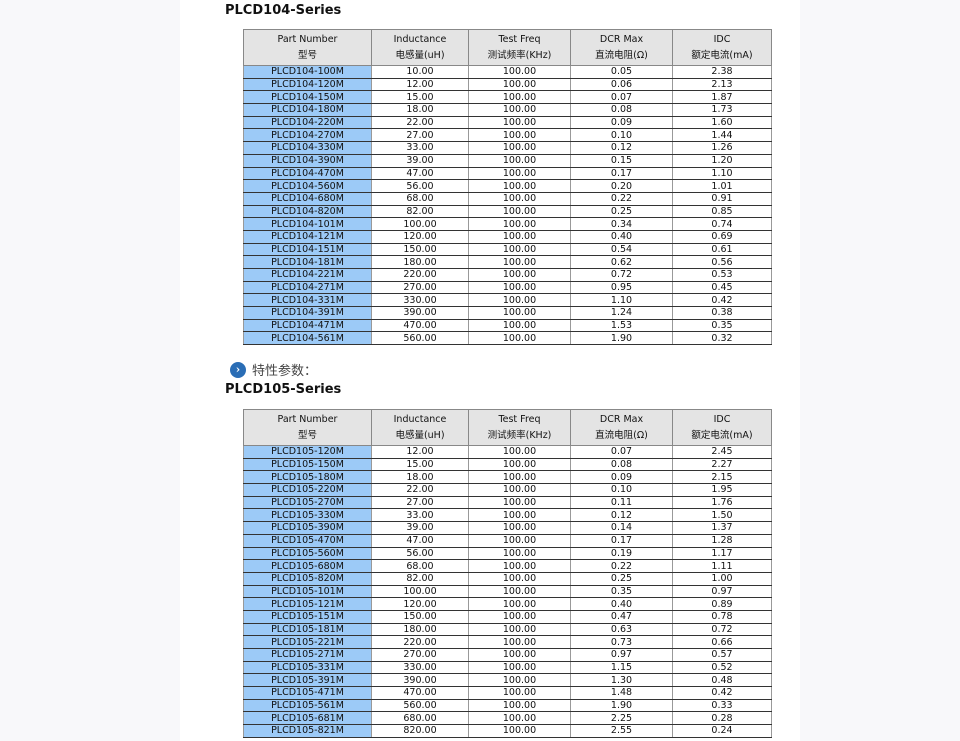  I want to click on part-number-cell: PLCD105-681M, so click(307, 718).